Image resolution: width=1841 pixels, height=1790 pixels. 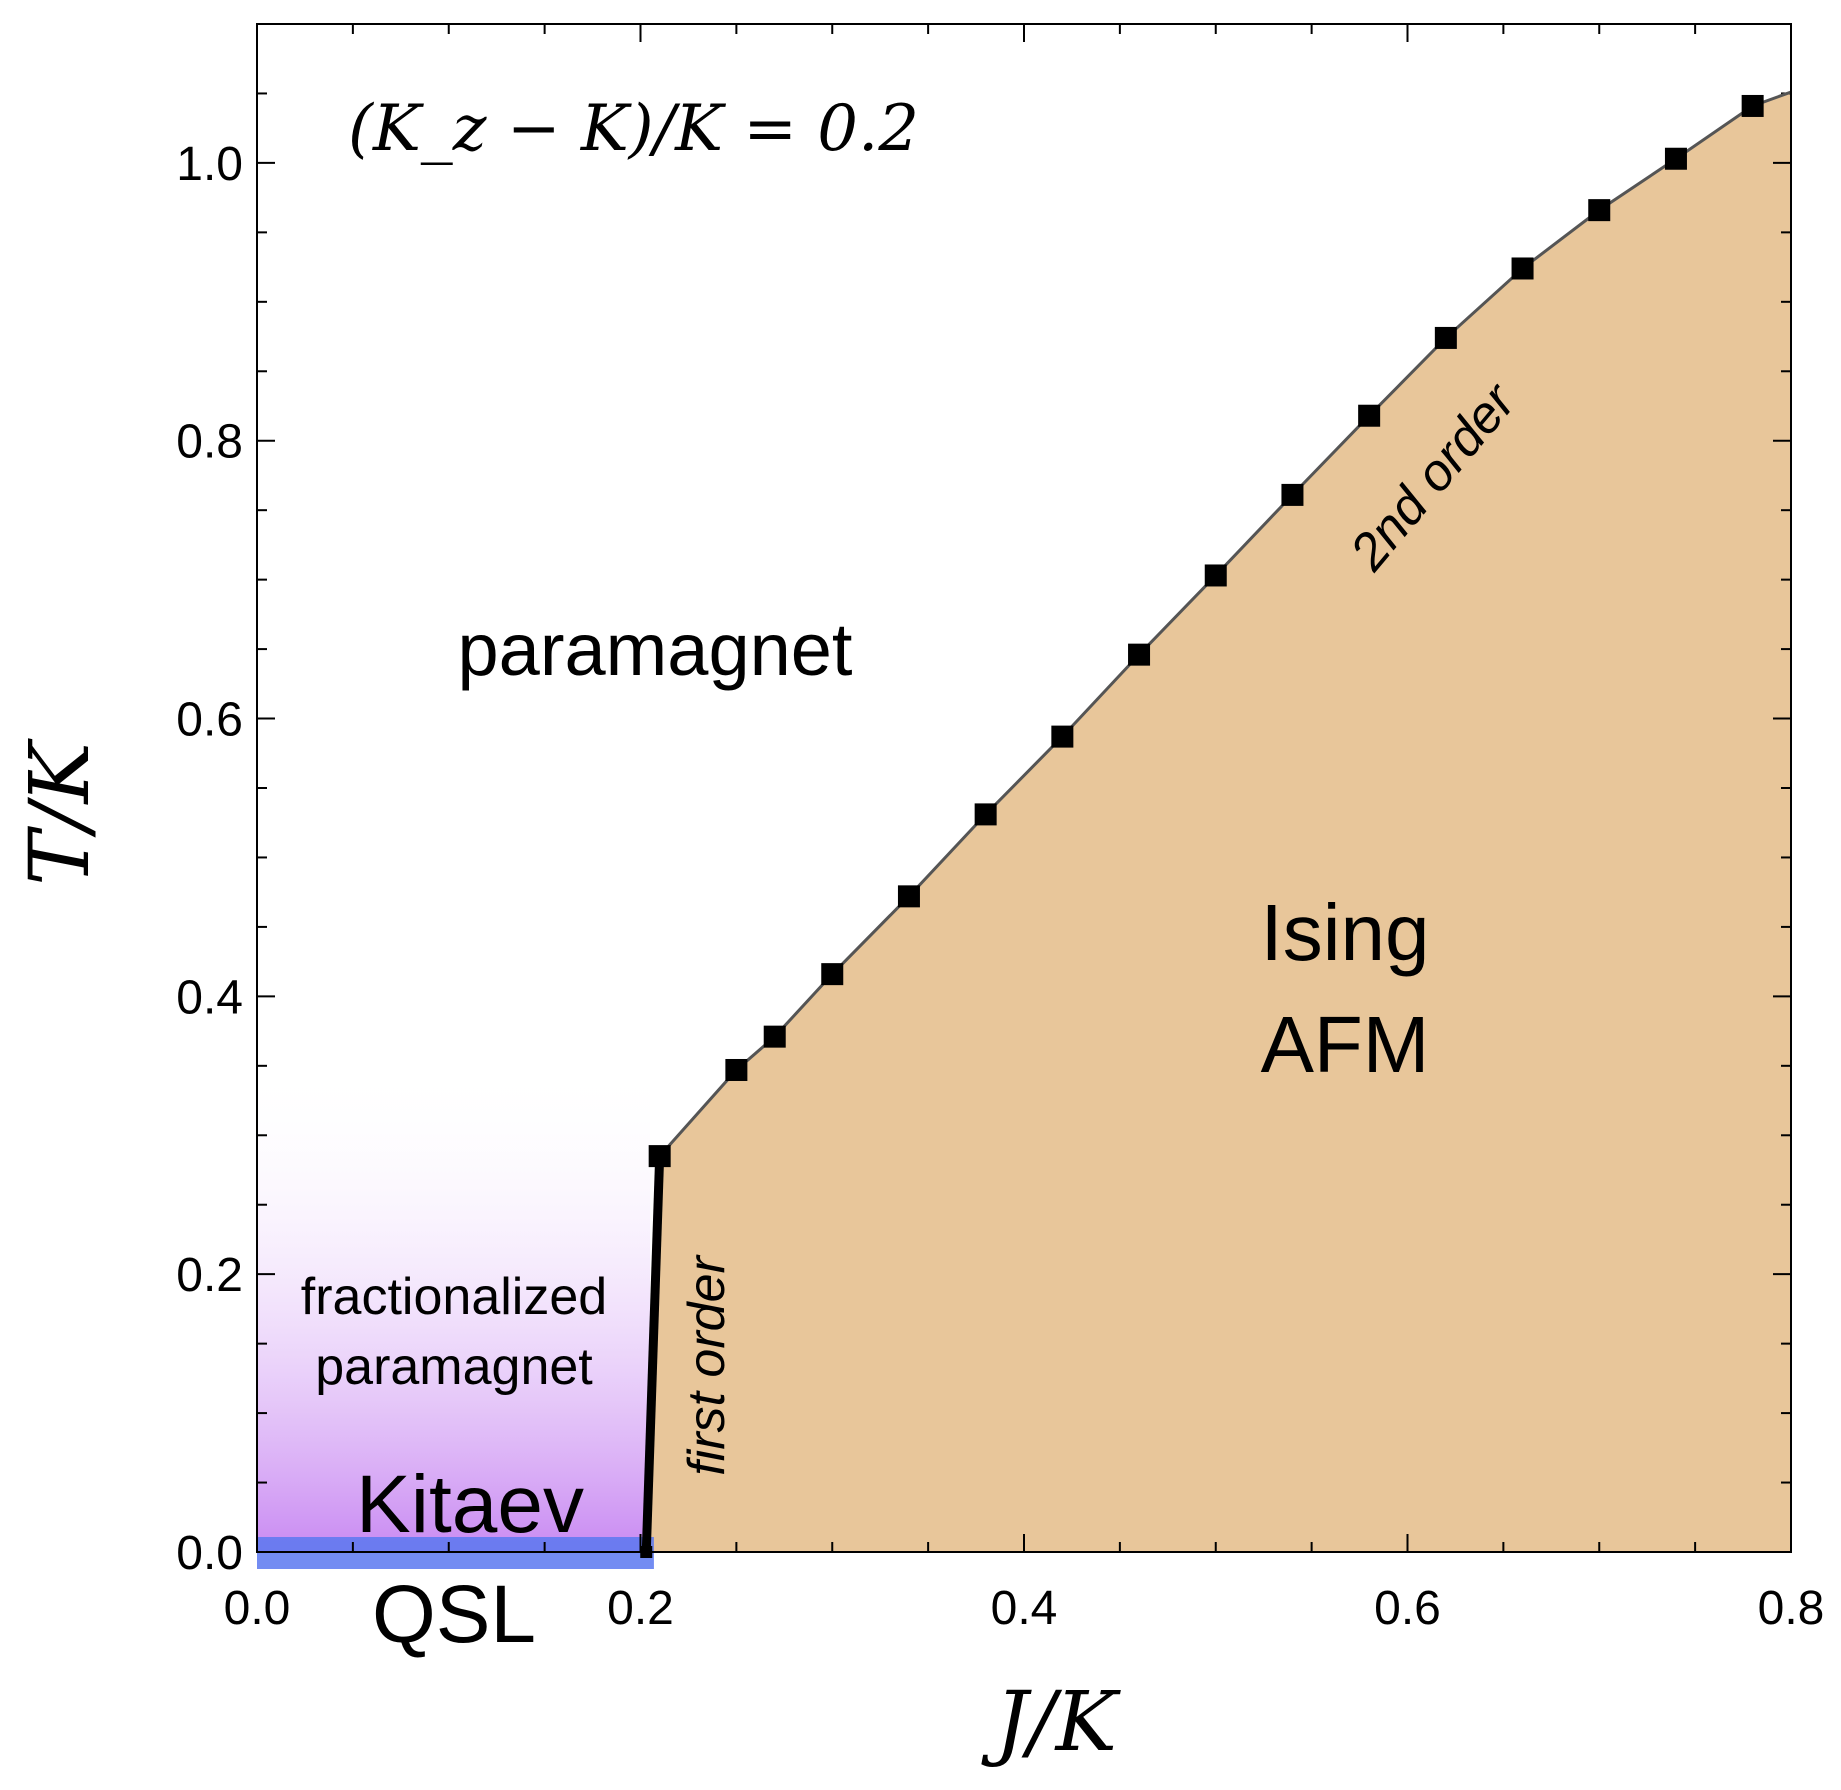 What do you see at coordinates (1345, 932) in the screenshot?
I see `label-ising: Ising` at bounding box center [1345, 932].